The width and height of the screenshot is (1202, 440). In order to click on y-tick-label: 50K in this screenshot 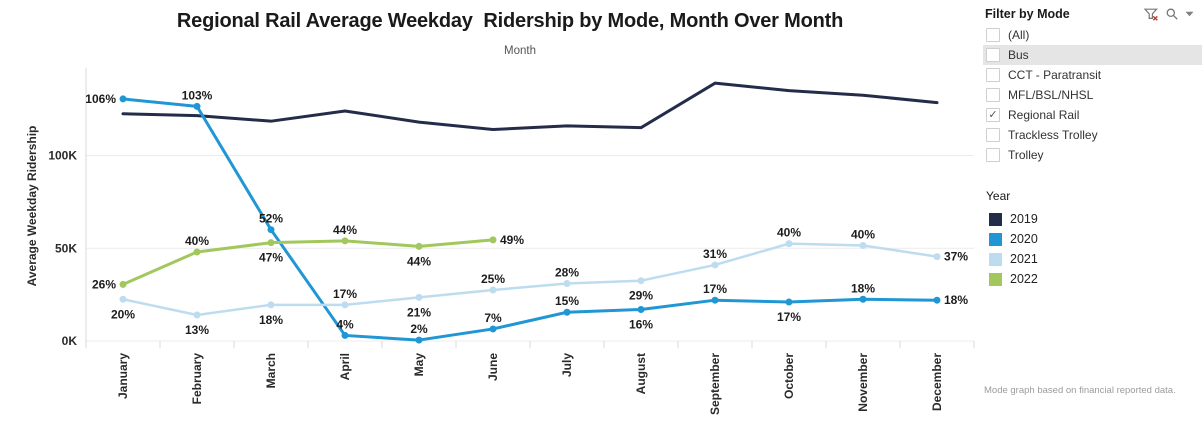, I will do `click(66, 248)`.